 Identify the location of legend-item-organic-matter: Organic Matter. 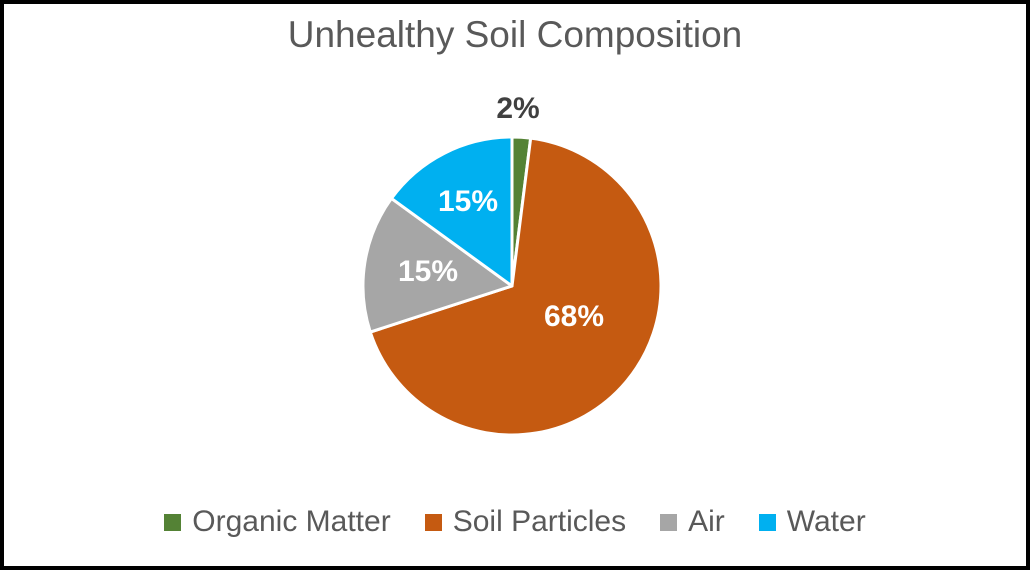
(277, 522).